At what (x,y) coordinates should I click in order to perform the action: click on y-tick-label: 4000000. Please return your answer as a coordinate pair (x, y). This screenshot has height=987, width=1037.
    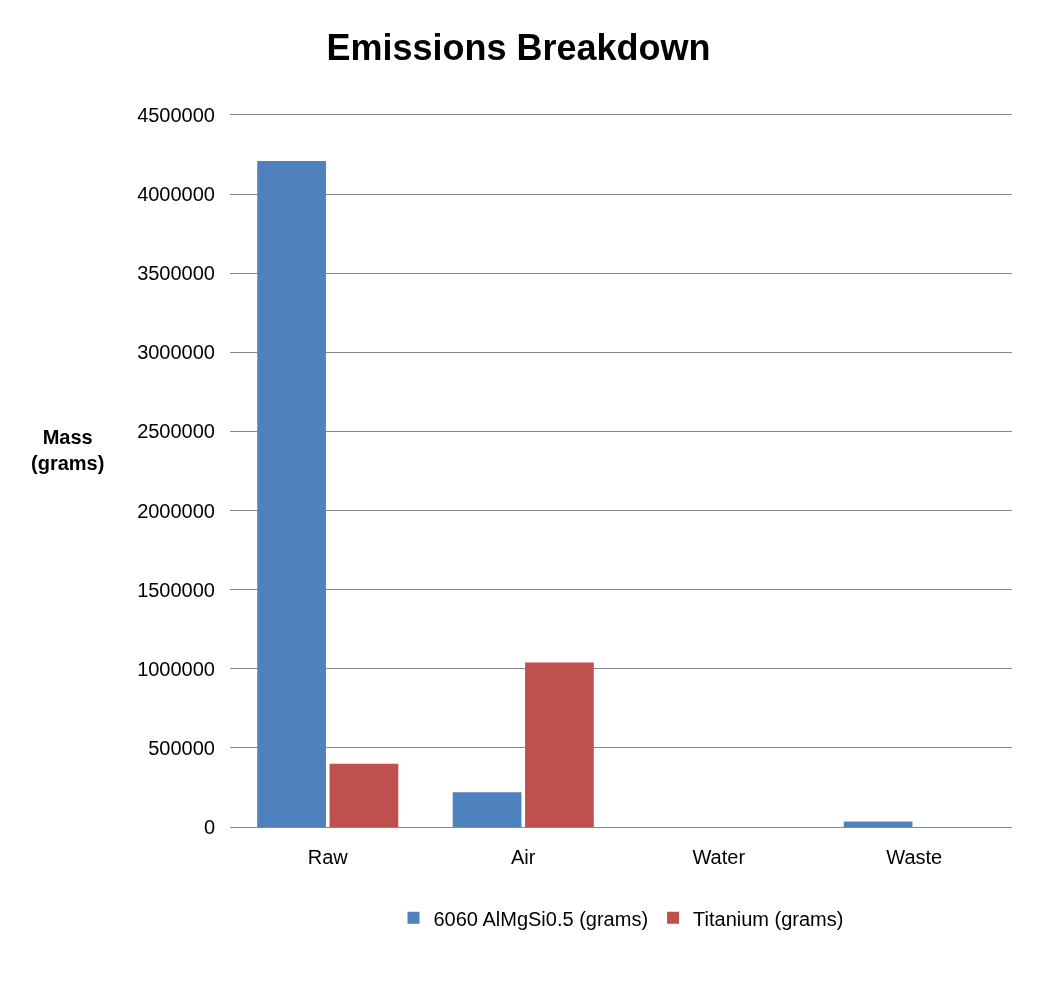
    Looking at the image, I should click on (176, 194).